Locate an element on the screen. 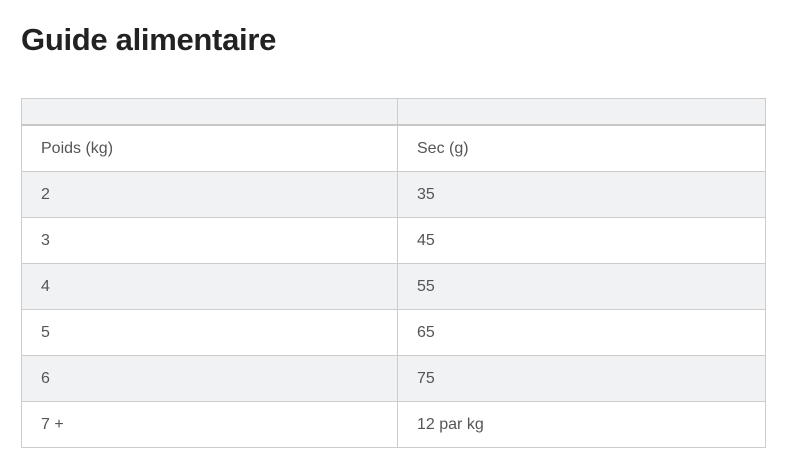 This screenshot has width=785, height=460. table-row: Poids (kg) Sec (g) is located at coordinates (393, 148).